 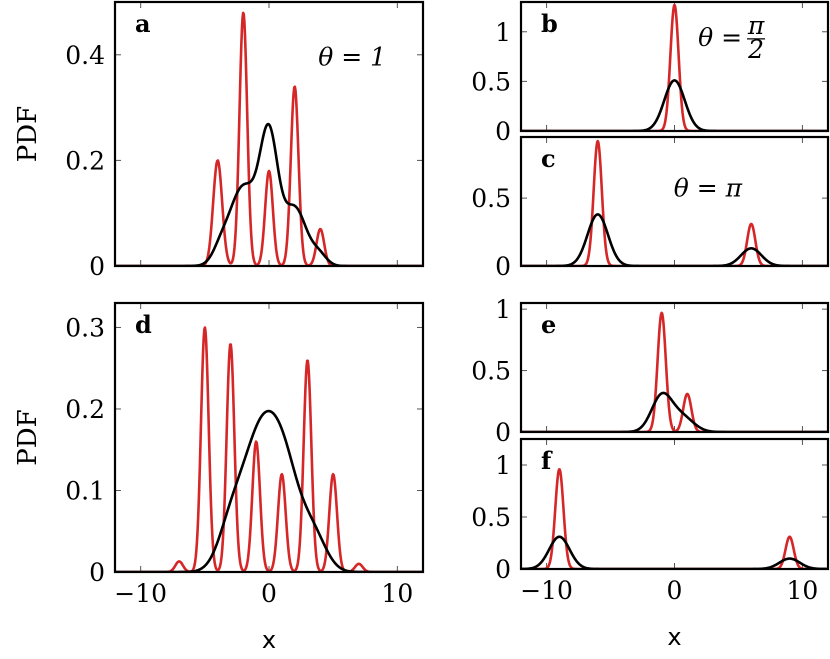 I want to click on panel-label: b, so click(x=549, y=23).